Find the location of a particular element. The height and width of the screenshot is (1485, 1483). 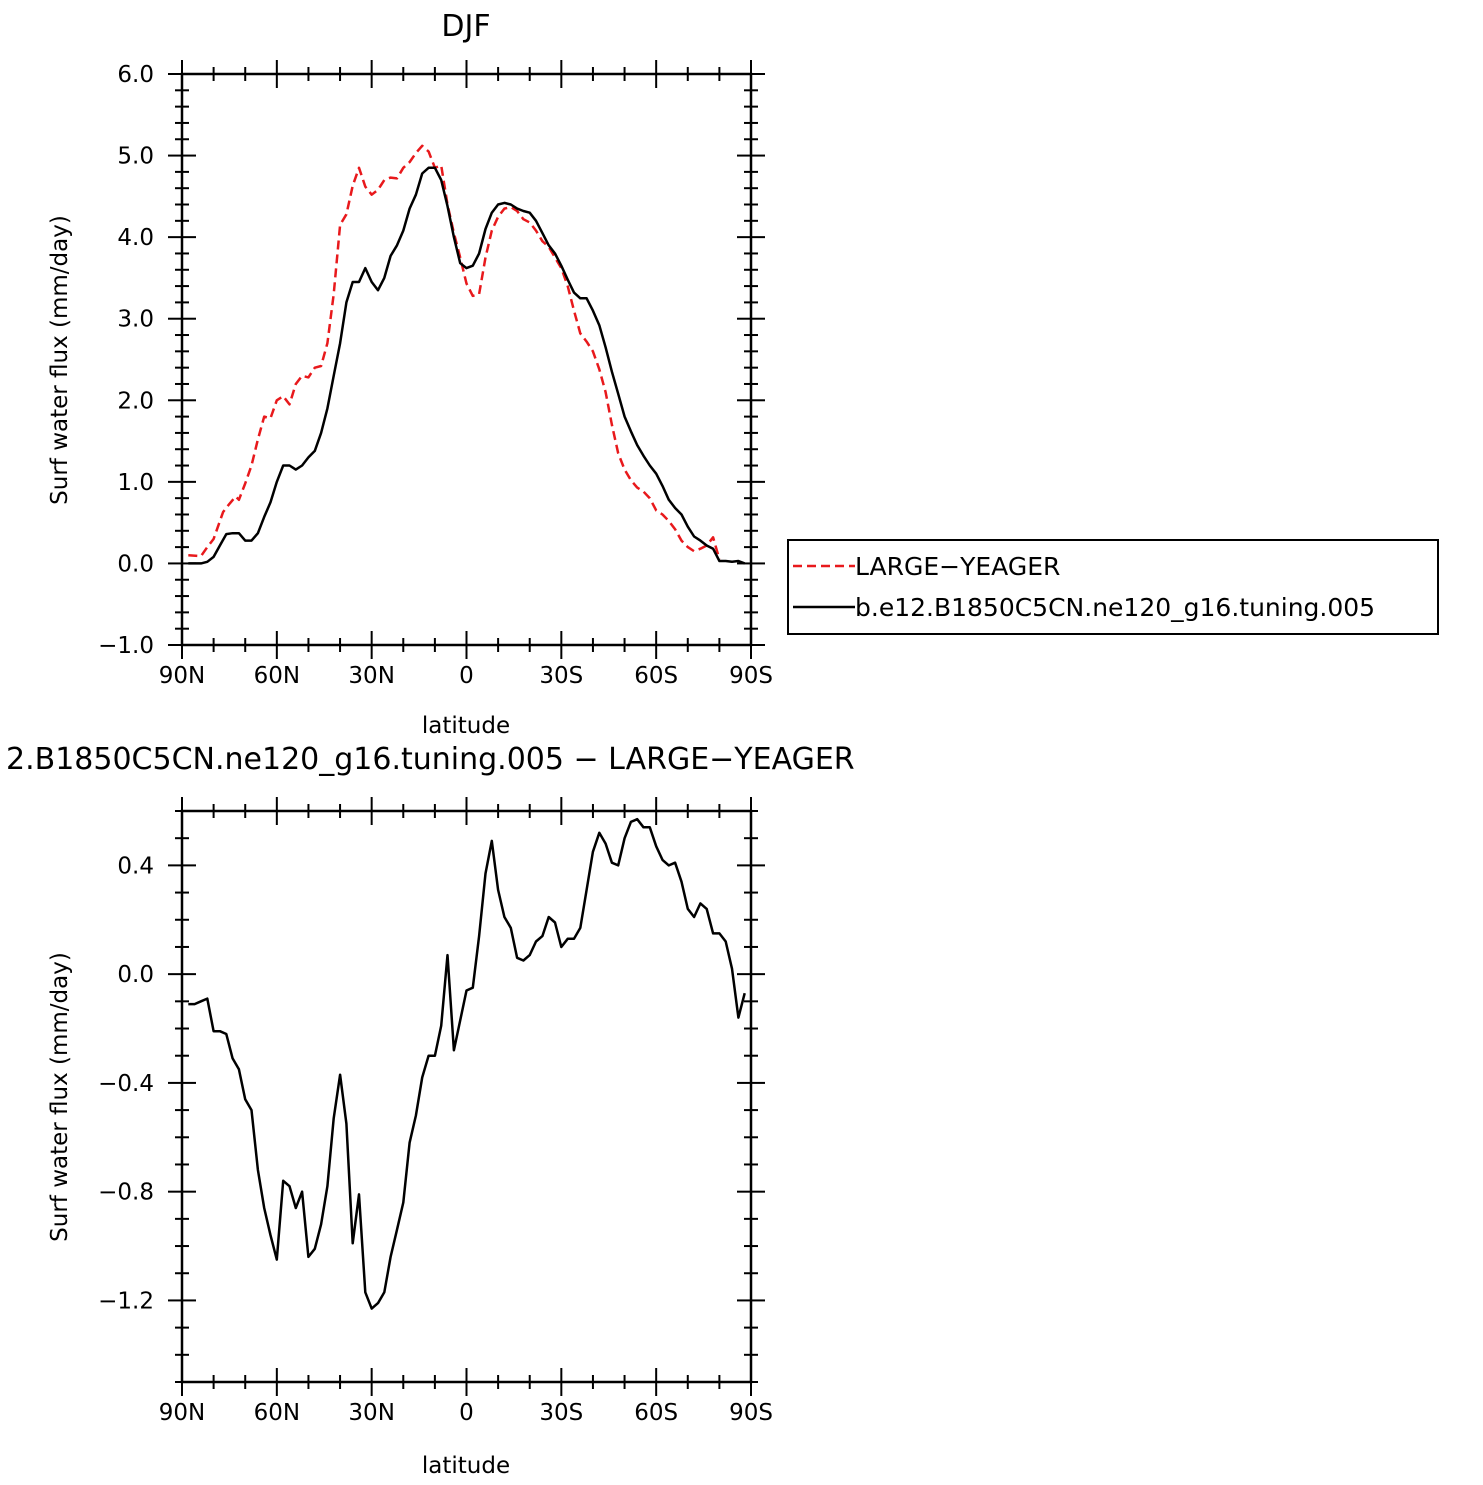

y-tick-label: 0.4 is located at coordinates (135, 866).